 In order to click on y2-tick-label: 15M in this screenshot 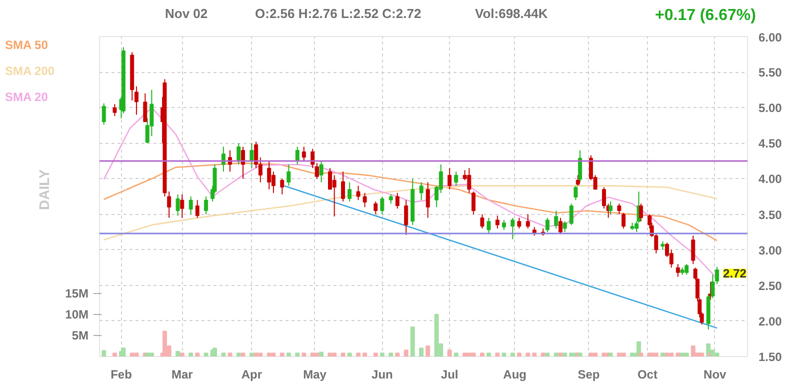, I will do `click(77, 293)`.